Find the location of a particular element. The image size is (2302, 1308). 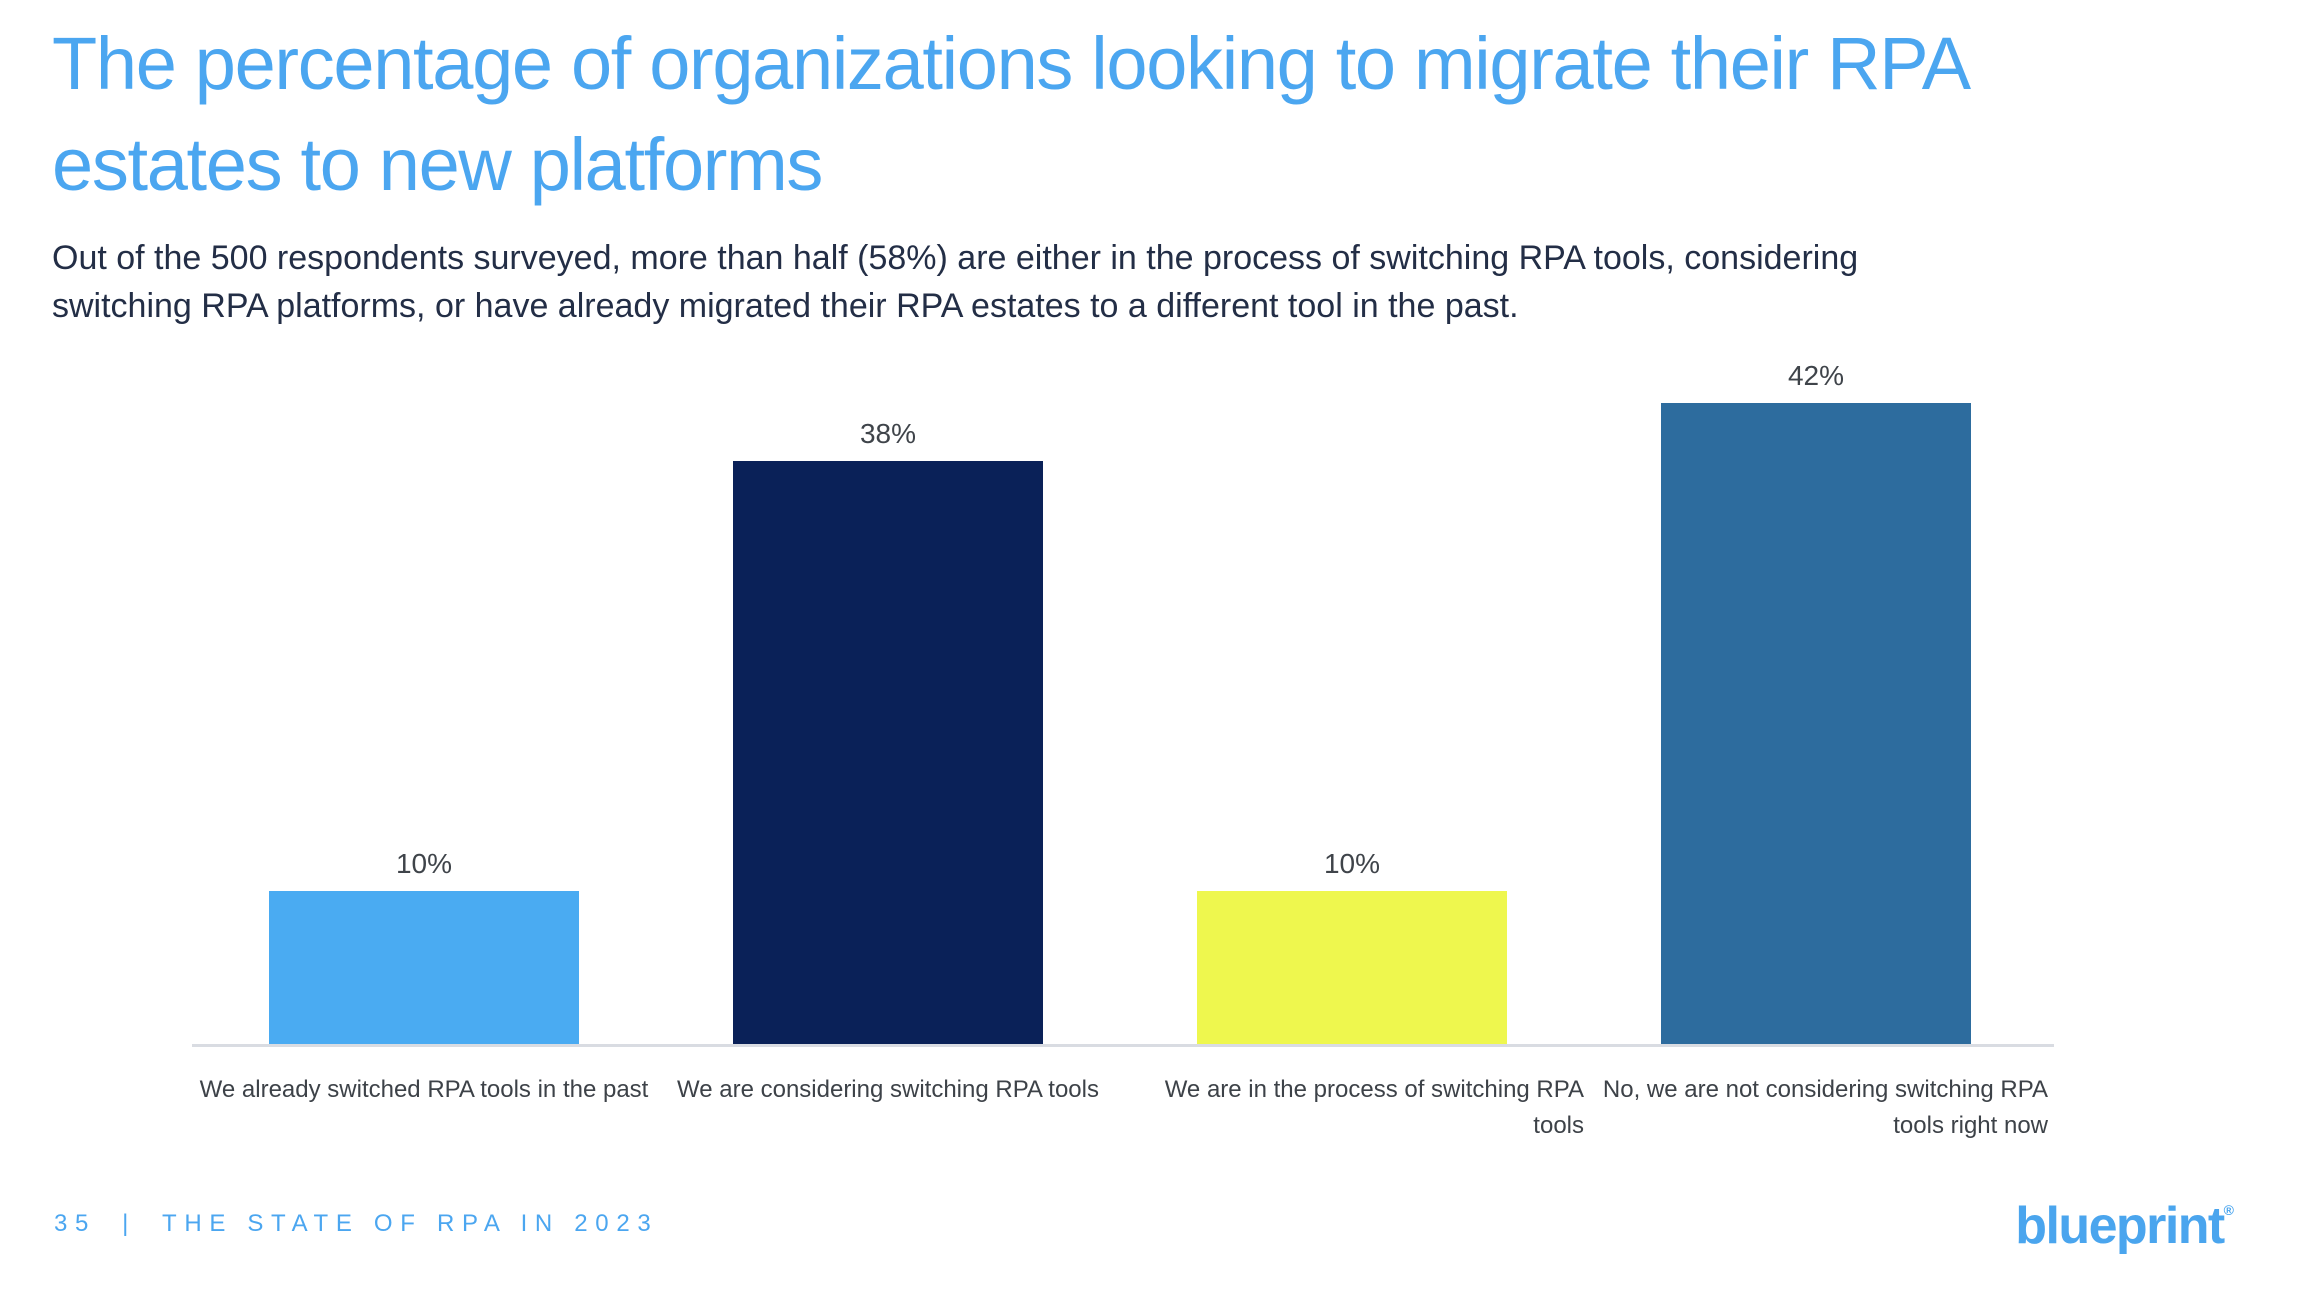

category-label: We are considering switching RPA tools is located at coordinates (888, 1089).